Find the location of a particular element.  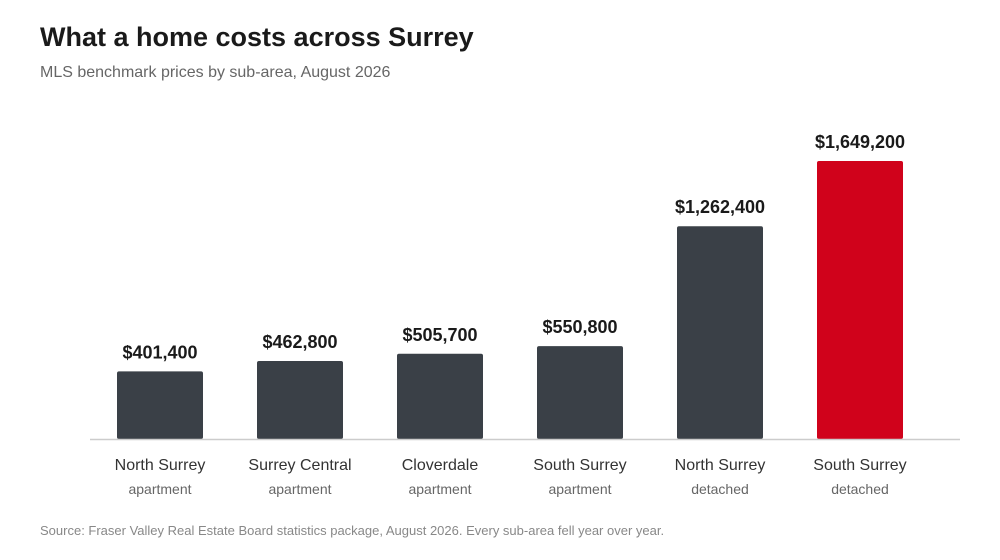

bar-value-label: $1,649,200 is located at coordinates (860, 142).